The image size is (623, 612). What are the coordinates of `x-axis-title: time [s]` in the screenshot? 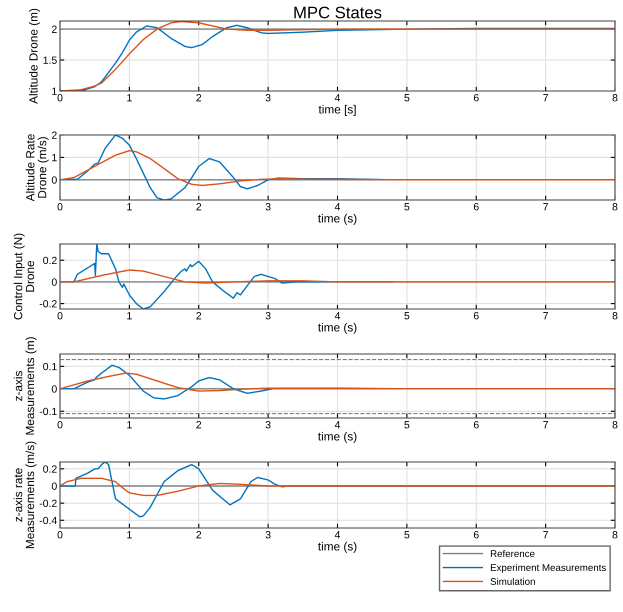 It's located at (337, 110).